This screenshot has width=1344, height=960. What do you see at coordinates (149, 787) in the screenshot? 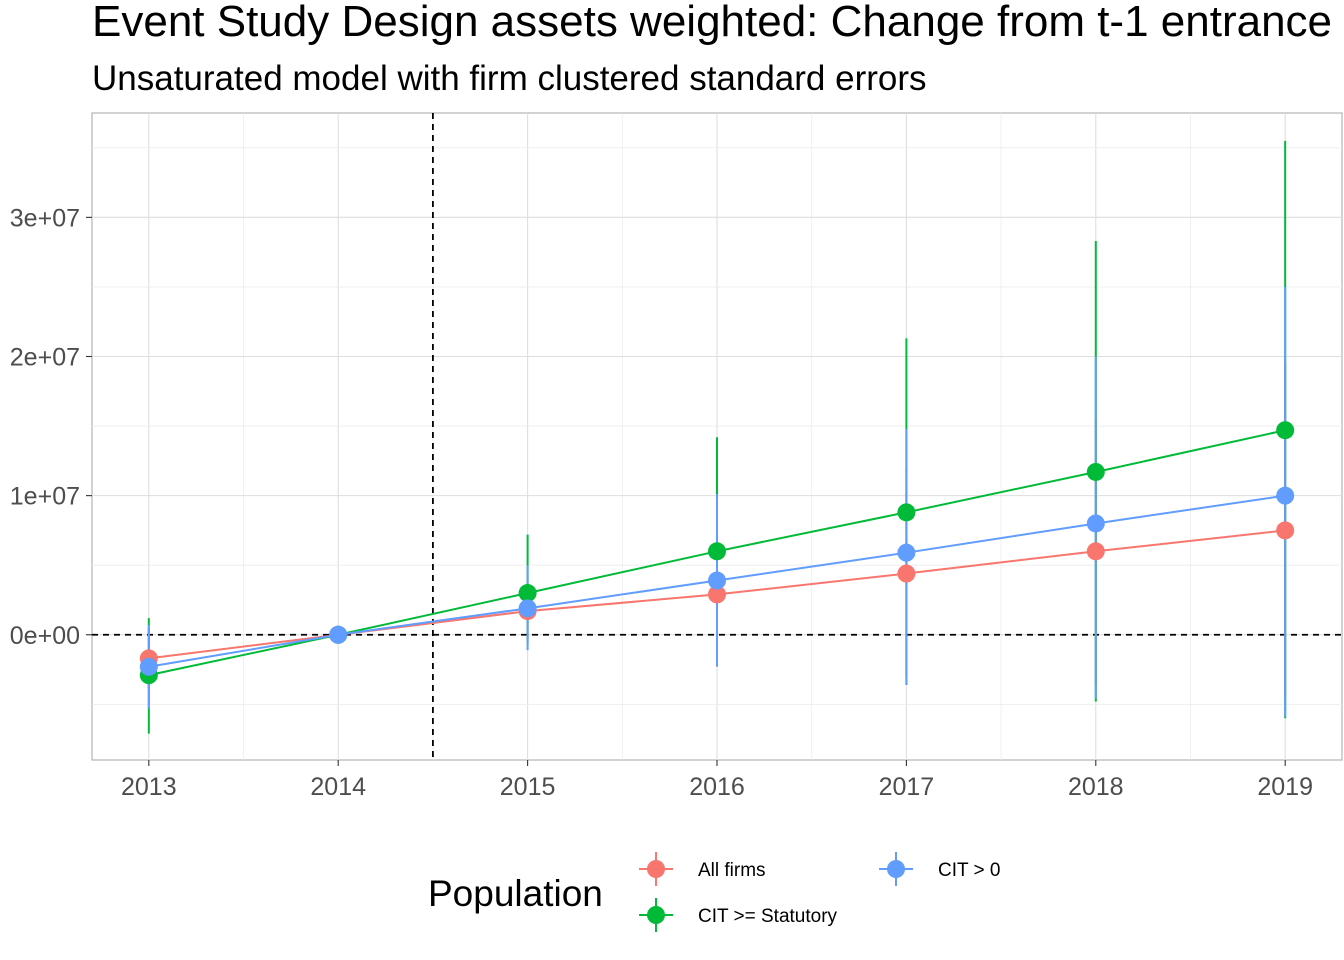
I see `x-tick-label: 2013` at bounding box center [149, 787].